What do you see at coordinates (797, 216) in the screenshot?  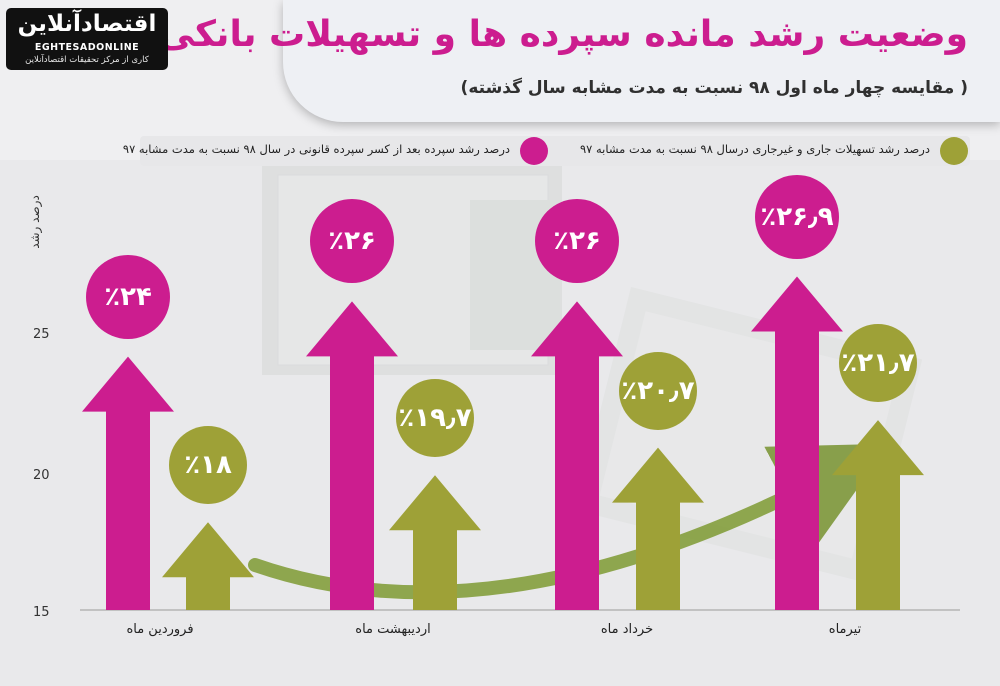 I see `deposit-data-label: ٪۲۶٫۹` at bounding box center [797, 216].